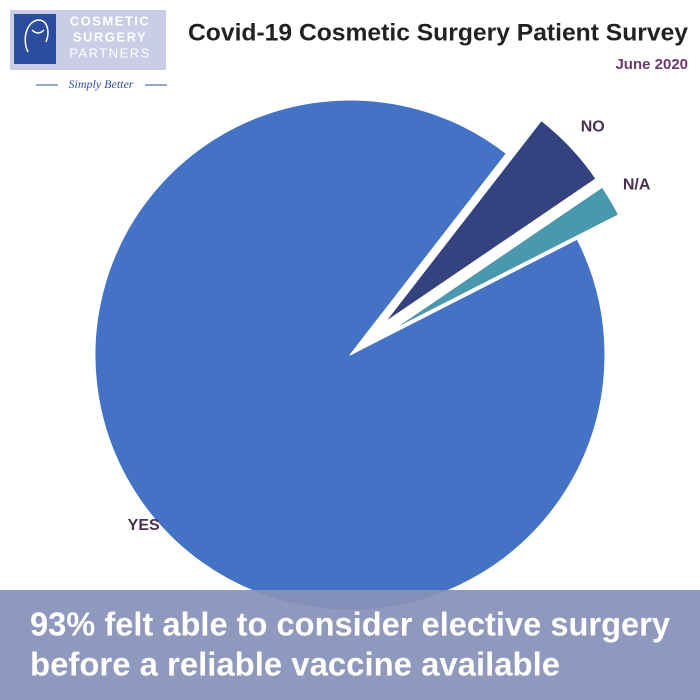 The image size is (700, 700). I want to click on logo-icon, so click(35, 39).